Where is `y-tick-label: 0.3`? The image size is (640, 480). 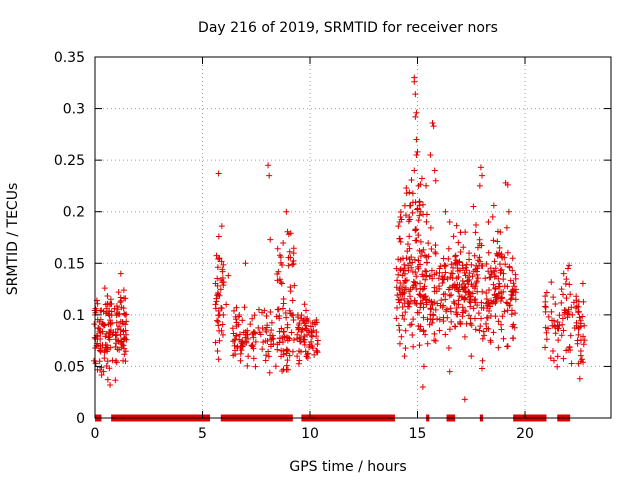 y-tick-label: 0.3 is located at coordinates (74, 110).